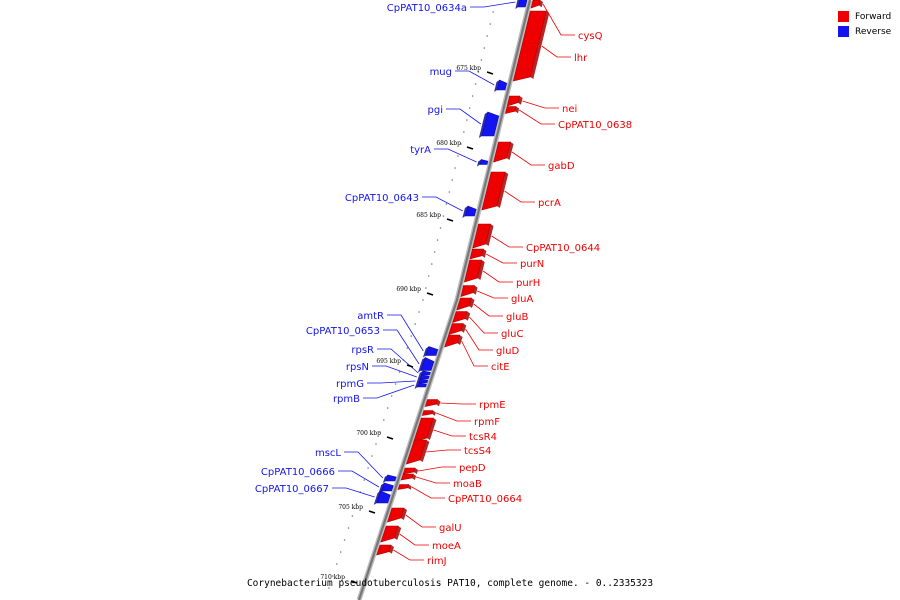 This screenshot has height=600, width=900. What do you see at coordinates (510, 110) in the screenshot?
I see `gene-CpPAT10_0638-block` at bounding box center [510, 110].